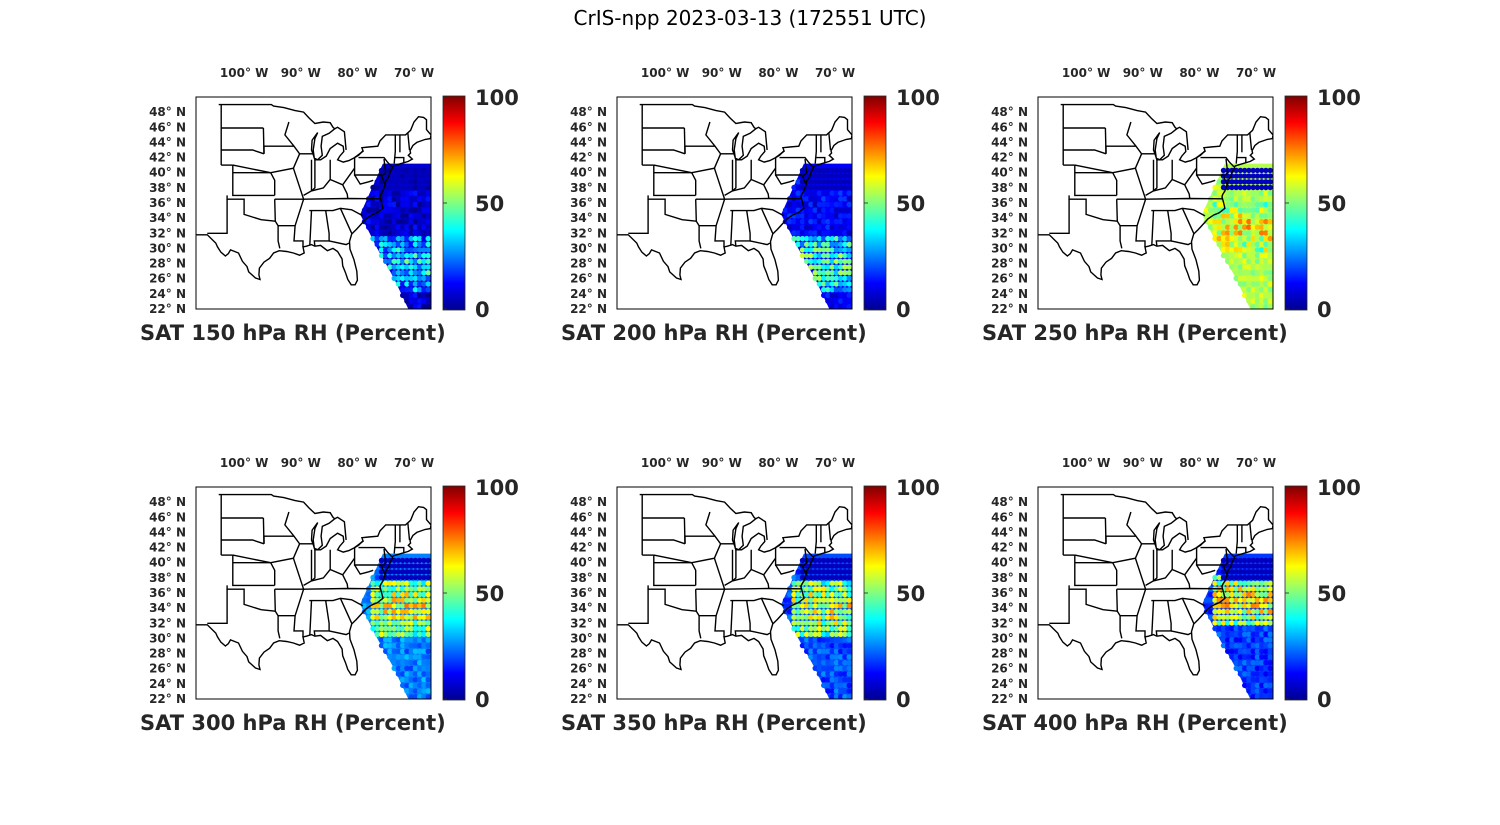 This screenshot has height=825, width=1500. Describe the element at coordinates (588, 127) in the screenshot. I see `lat-tick-label: 46° N` at that location.